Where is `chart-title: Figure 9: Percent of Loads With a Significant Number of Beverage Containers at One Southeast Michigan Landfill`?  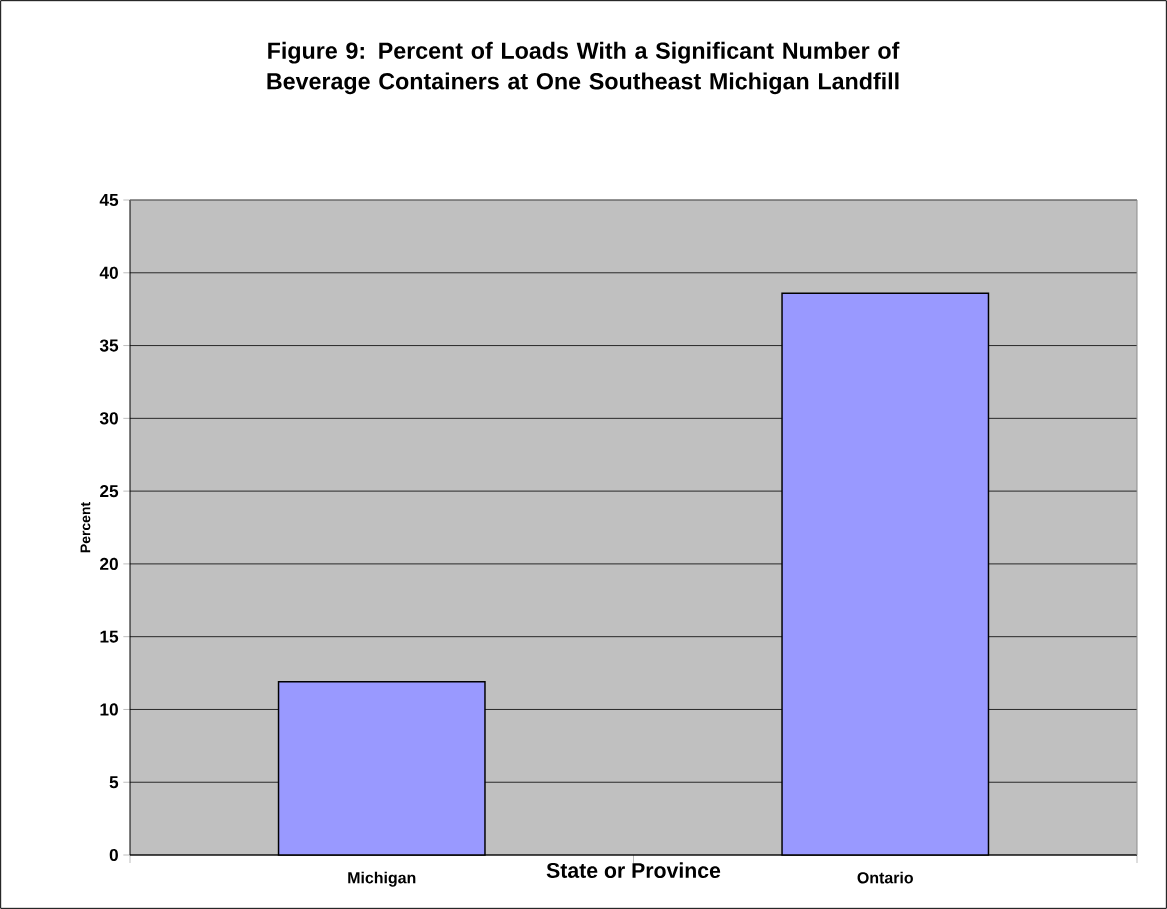
chart-title: Figure 9: Percent of Loads With a Significant Number of Beverage Containers at One Southeast Michigan Landfill is located at coordinates (583, 68).